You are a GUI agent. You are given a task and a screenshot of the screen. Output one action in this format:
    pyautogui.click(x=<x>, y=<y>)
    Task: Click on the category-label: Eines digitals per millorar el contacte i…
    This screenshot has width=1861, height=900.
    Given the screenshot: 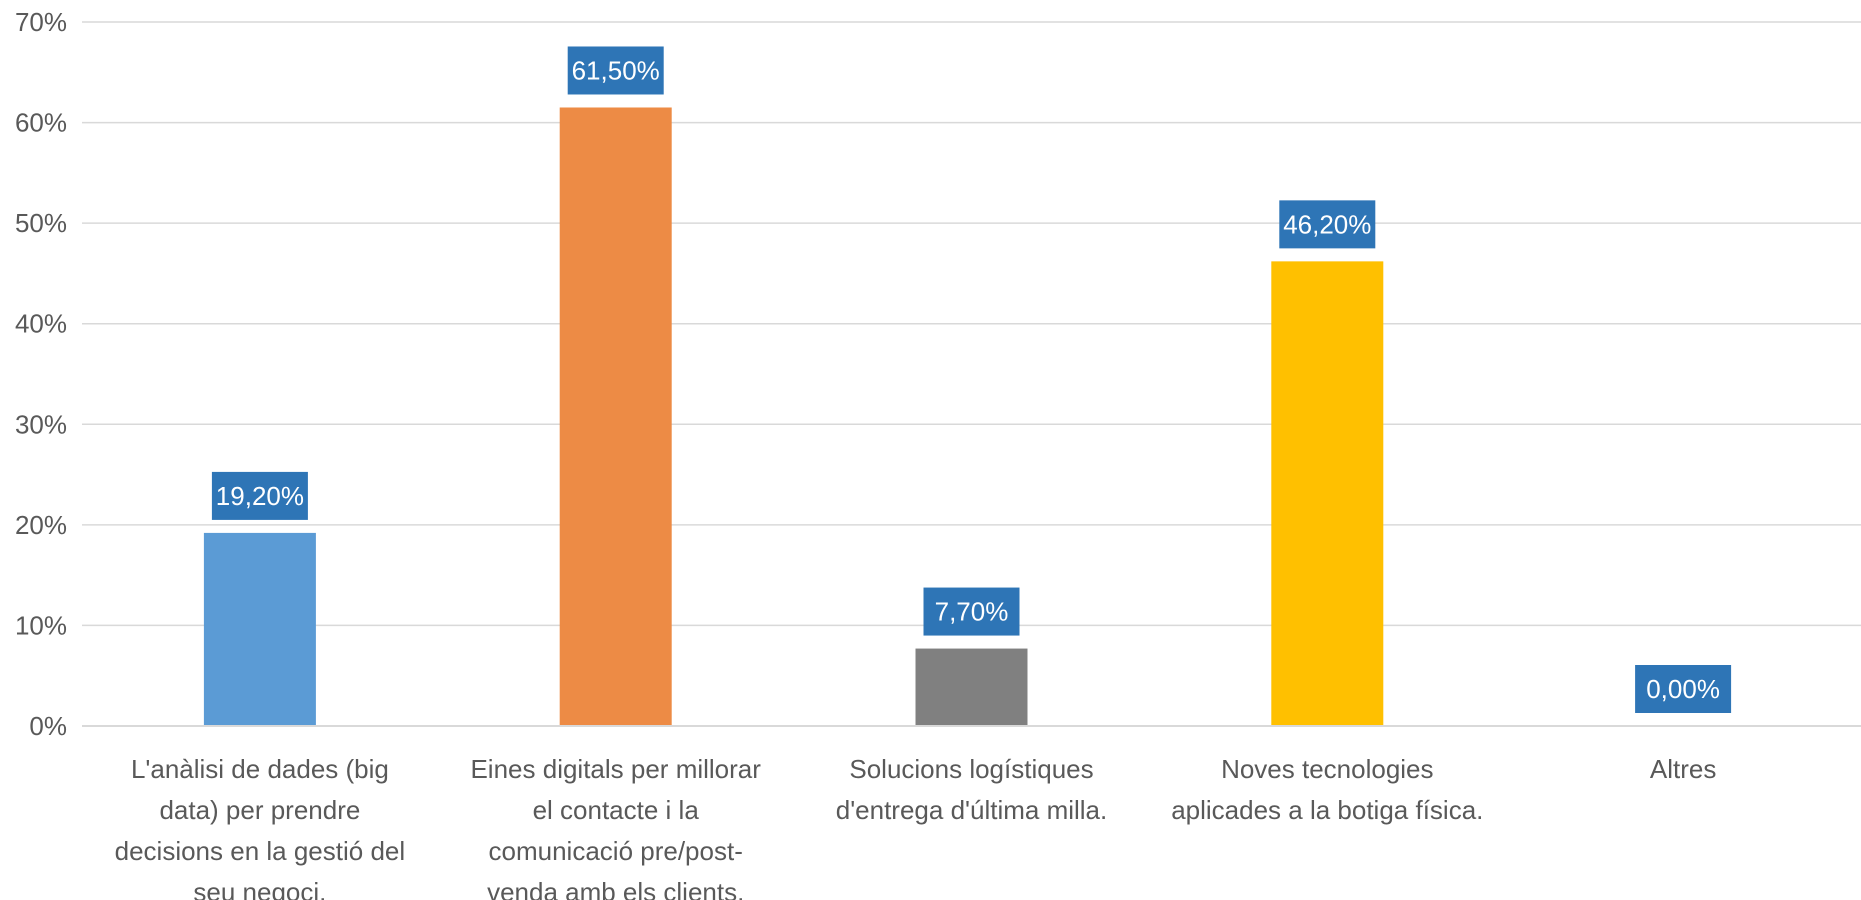 What is the action you would take?
    pyautogui.click(x=615, y=827)
    